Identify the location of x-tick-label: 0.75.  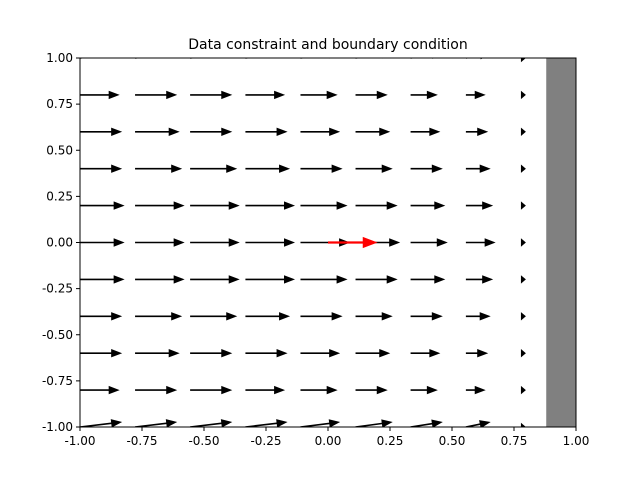
(514, 441).